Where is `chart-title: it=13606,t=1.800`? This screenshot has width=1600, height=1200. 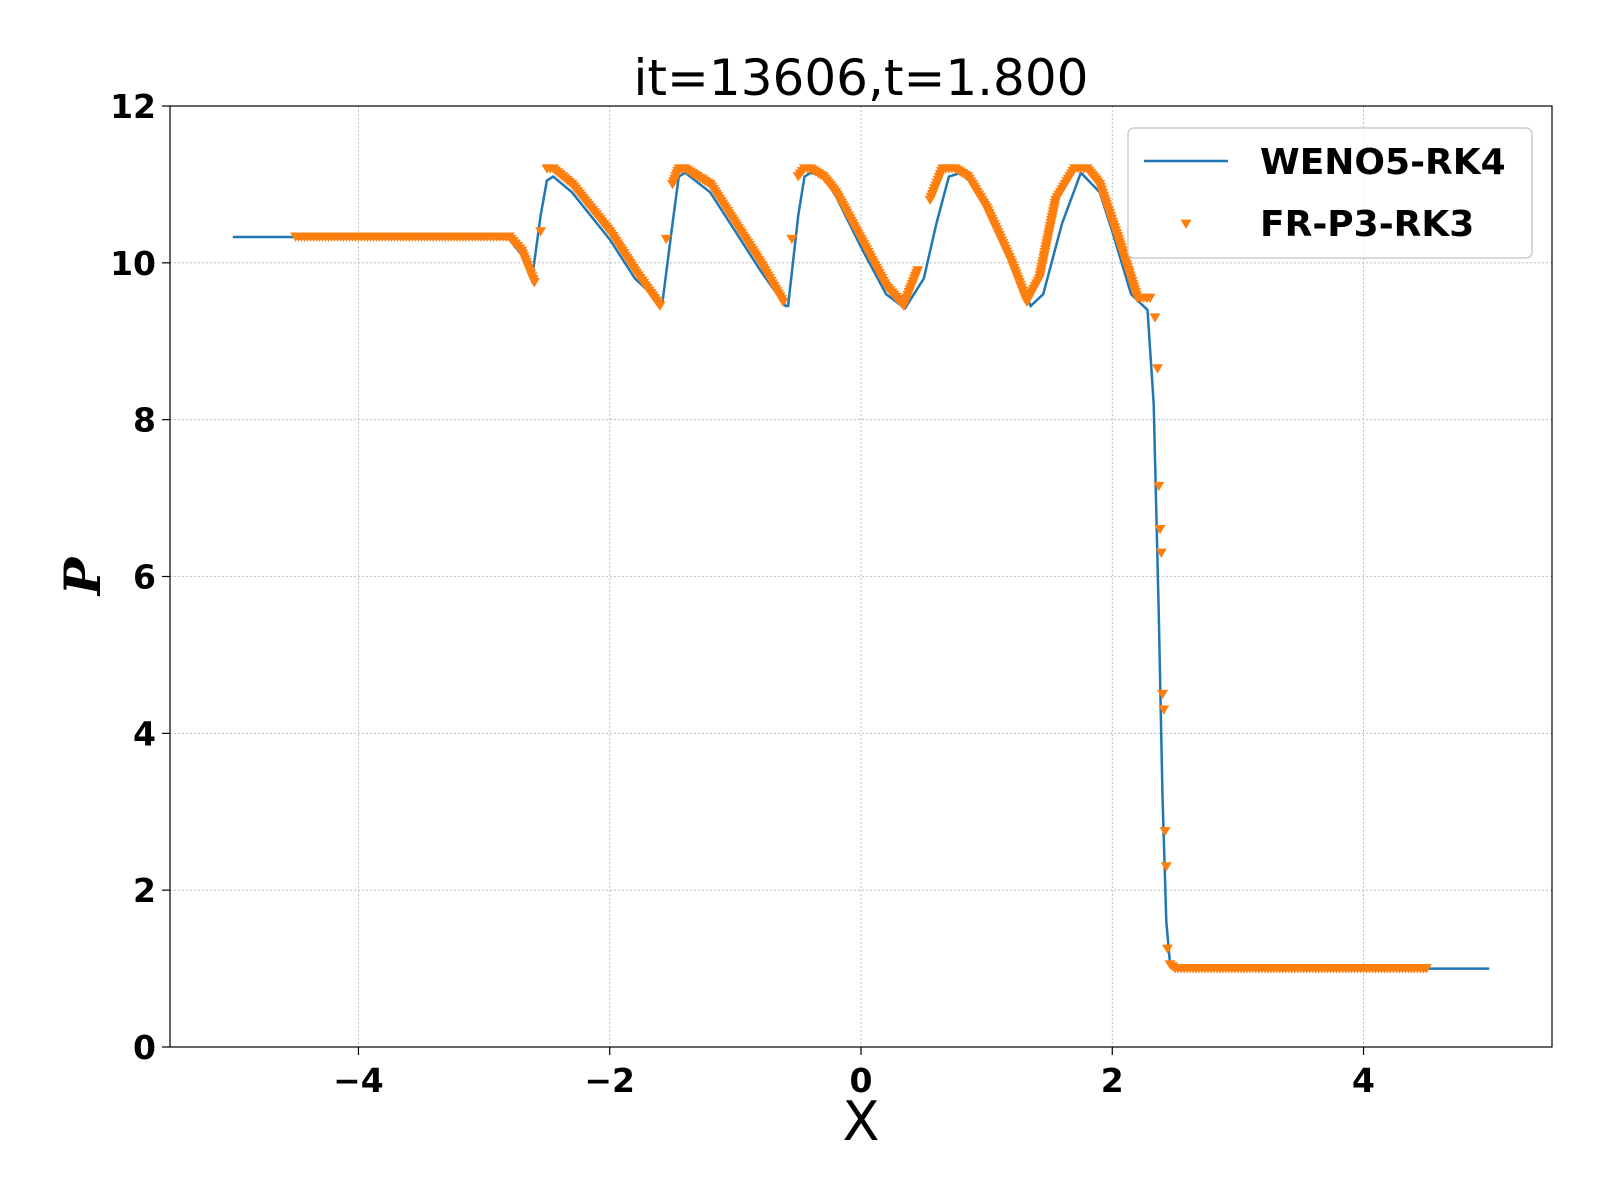
chart-title: it=13606,t=1.800 is located at coordinates (861, 78).